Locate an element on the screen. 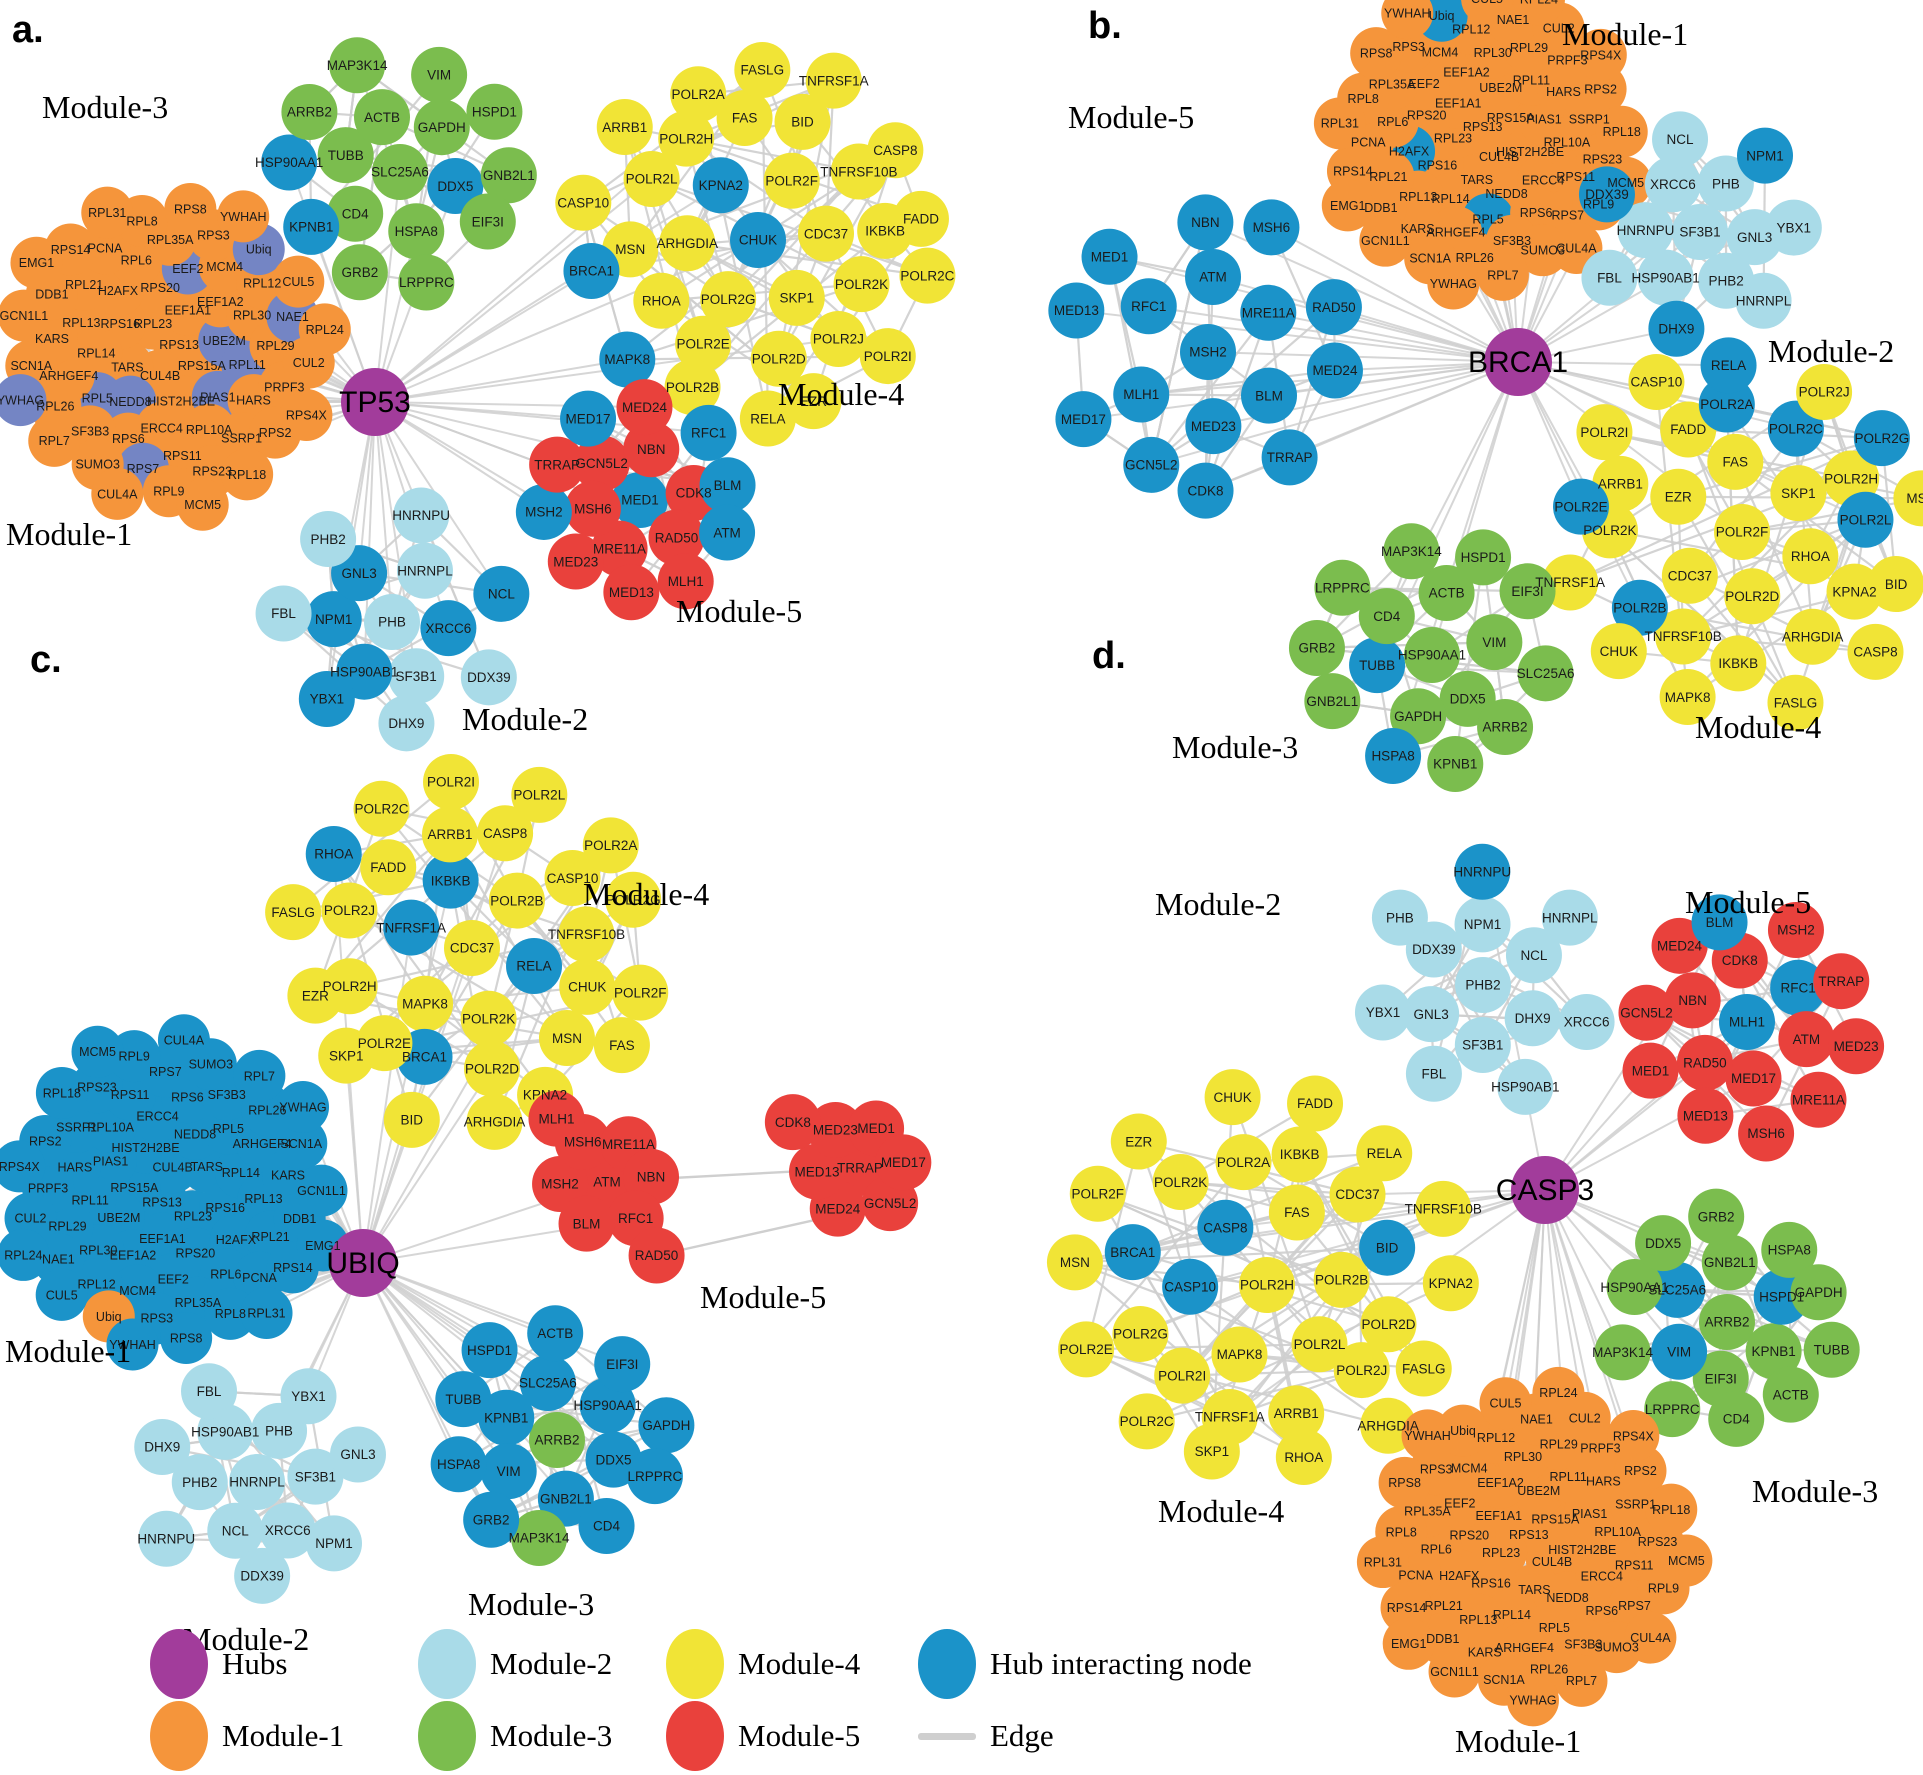 The height and width of the screenshot is (1775, 1923). node-label: EEF1A1 is located at coordinates (1458, 103).